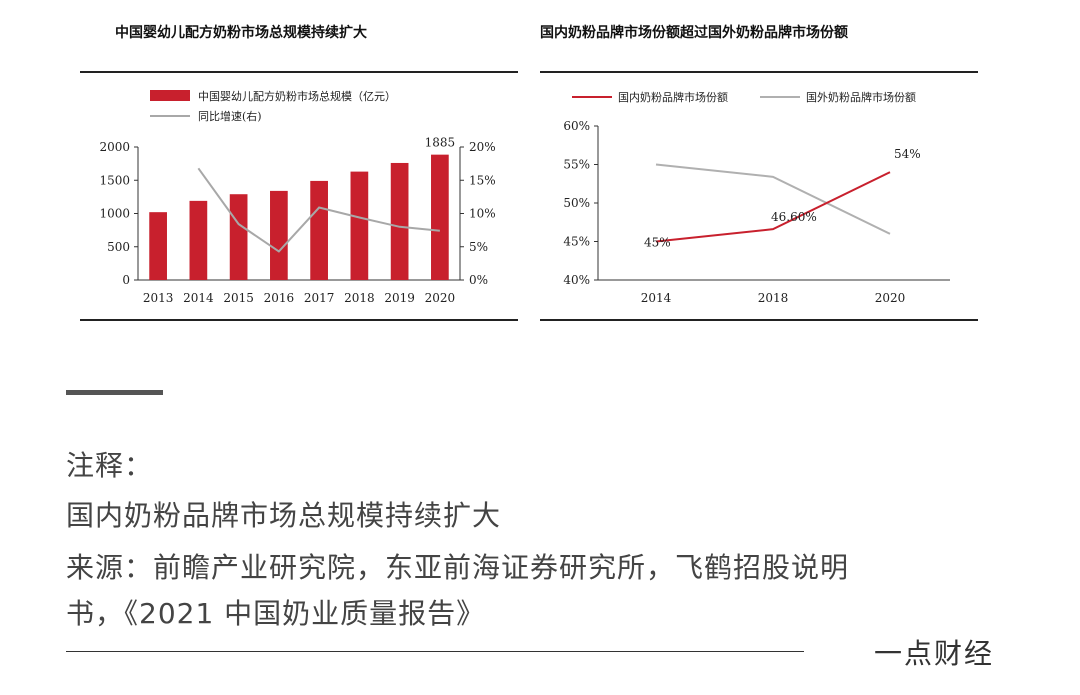 The width and height of the screenshot is (1080, 695). What do you see at coordinates (241, 33) in the screenshot?
I see `left-chart-title: 中国婴幼儿配方奶粉市场总规模持续扩大` at bounding box center [241, 33].